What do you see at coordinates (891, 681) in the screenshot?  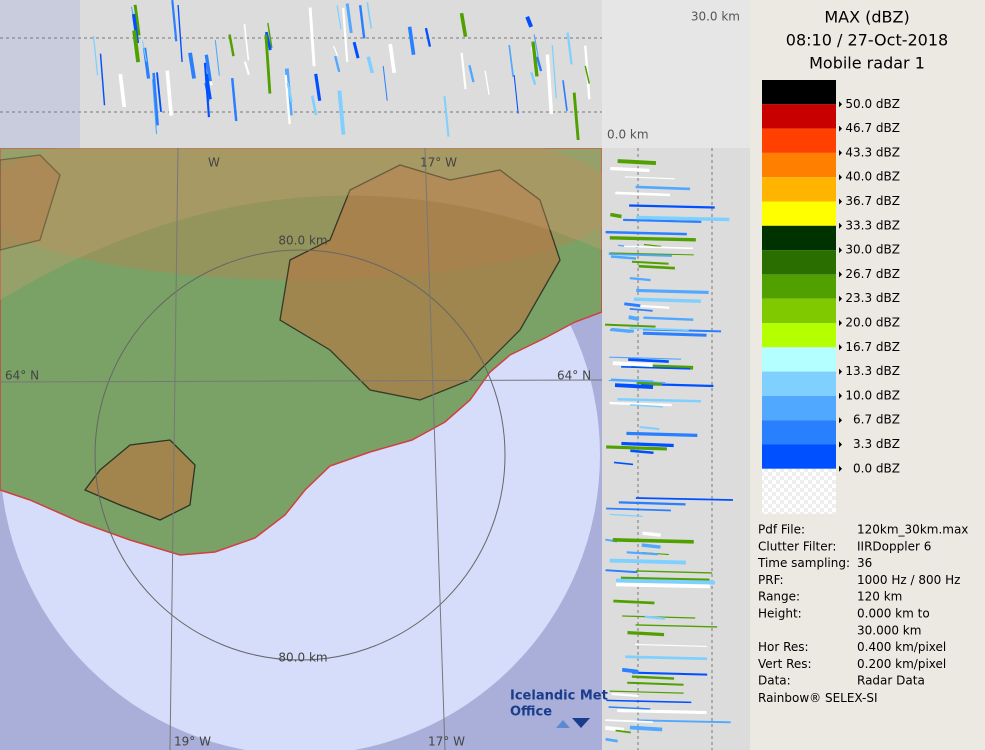 I see `info-value: Radar Data` at bounding box center [891, 681].